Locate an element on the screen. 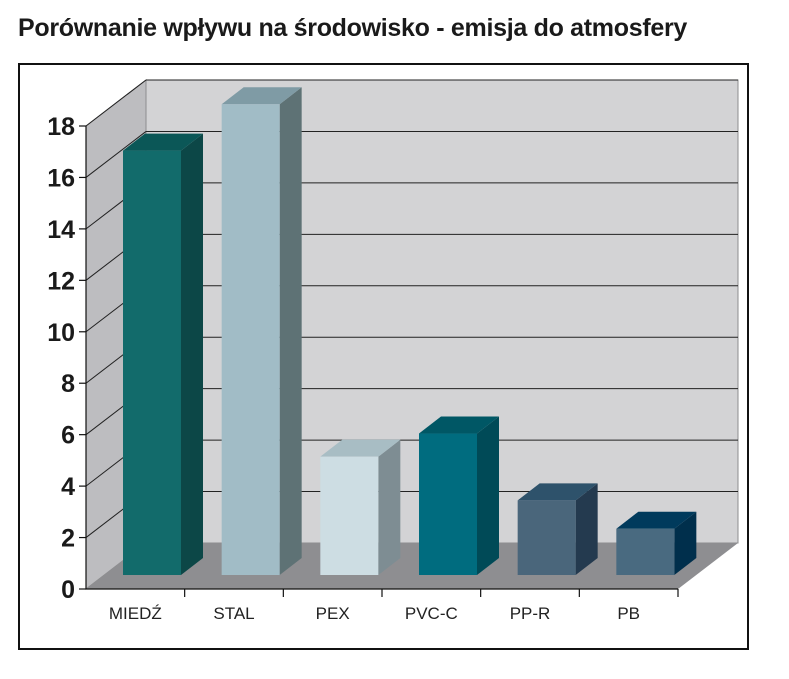 This screenshot has width=789, height=679. x-category-label: PEX is located at coordinates (333, 613).